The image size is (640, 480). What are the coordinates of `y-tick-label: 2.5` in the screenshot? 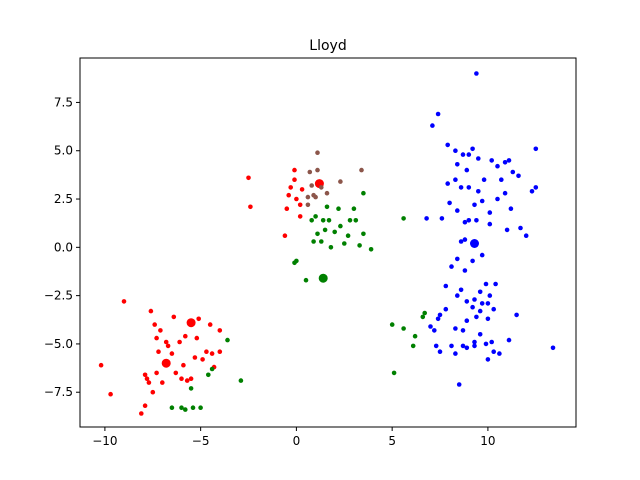 It's located at (63, 199).